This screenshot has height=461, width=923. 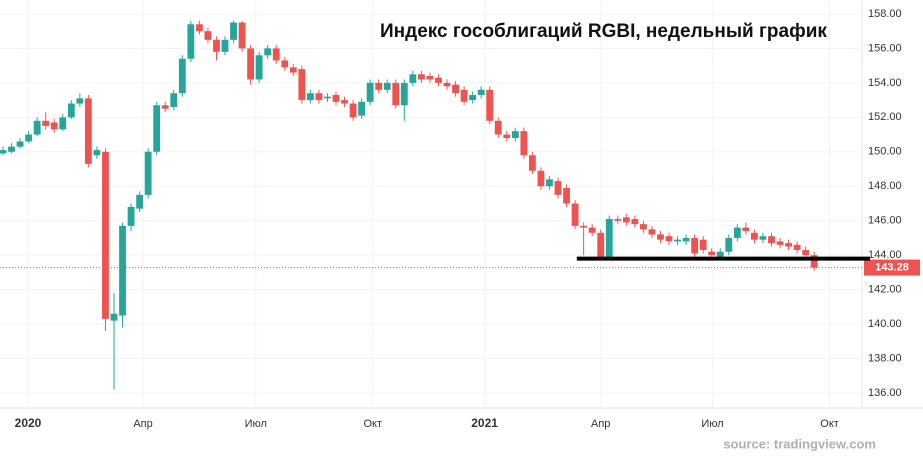 What do you see at coordinates (885, 152) in the screenshot?
I see `y-tick-label: 150.00` at bounding box center [885, 152].